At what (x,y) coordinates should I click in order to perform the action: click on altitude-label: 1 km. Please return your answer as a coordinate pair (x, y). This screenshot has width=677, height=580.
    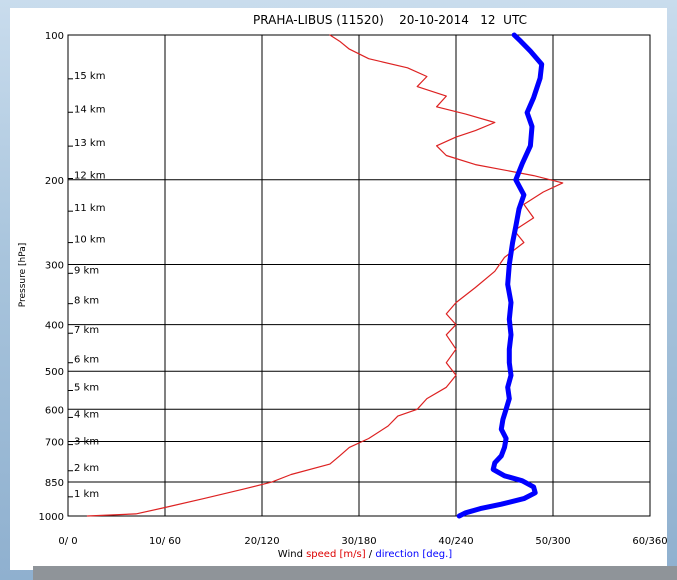
    Looking at the image, I should click on (86, 494).